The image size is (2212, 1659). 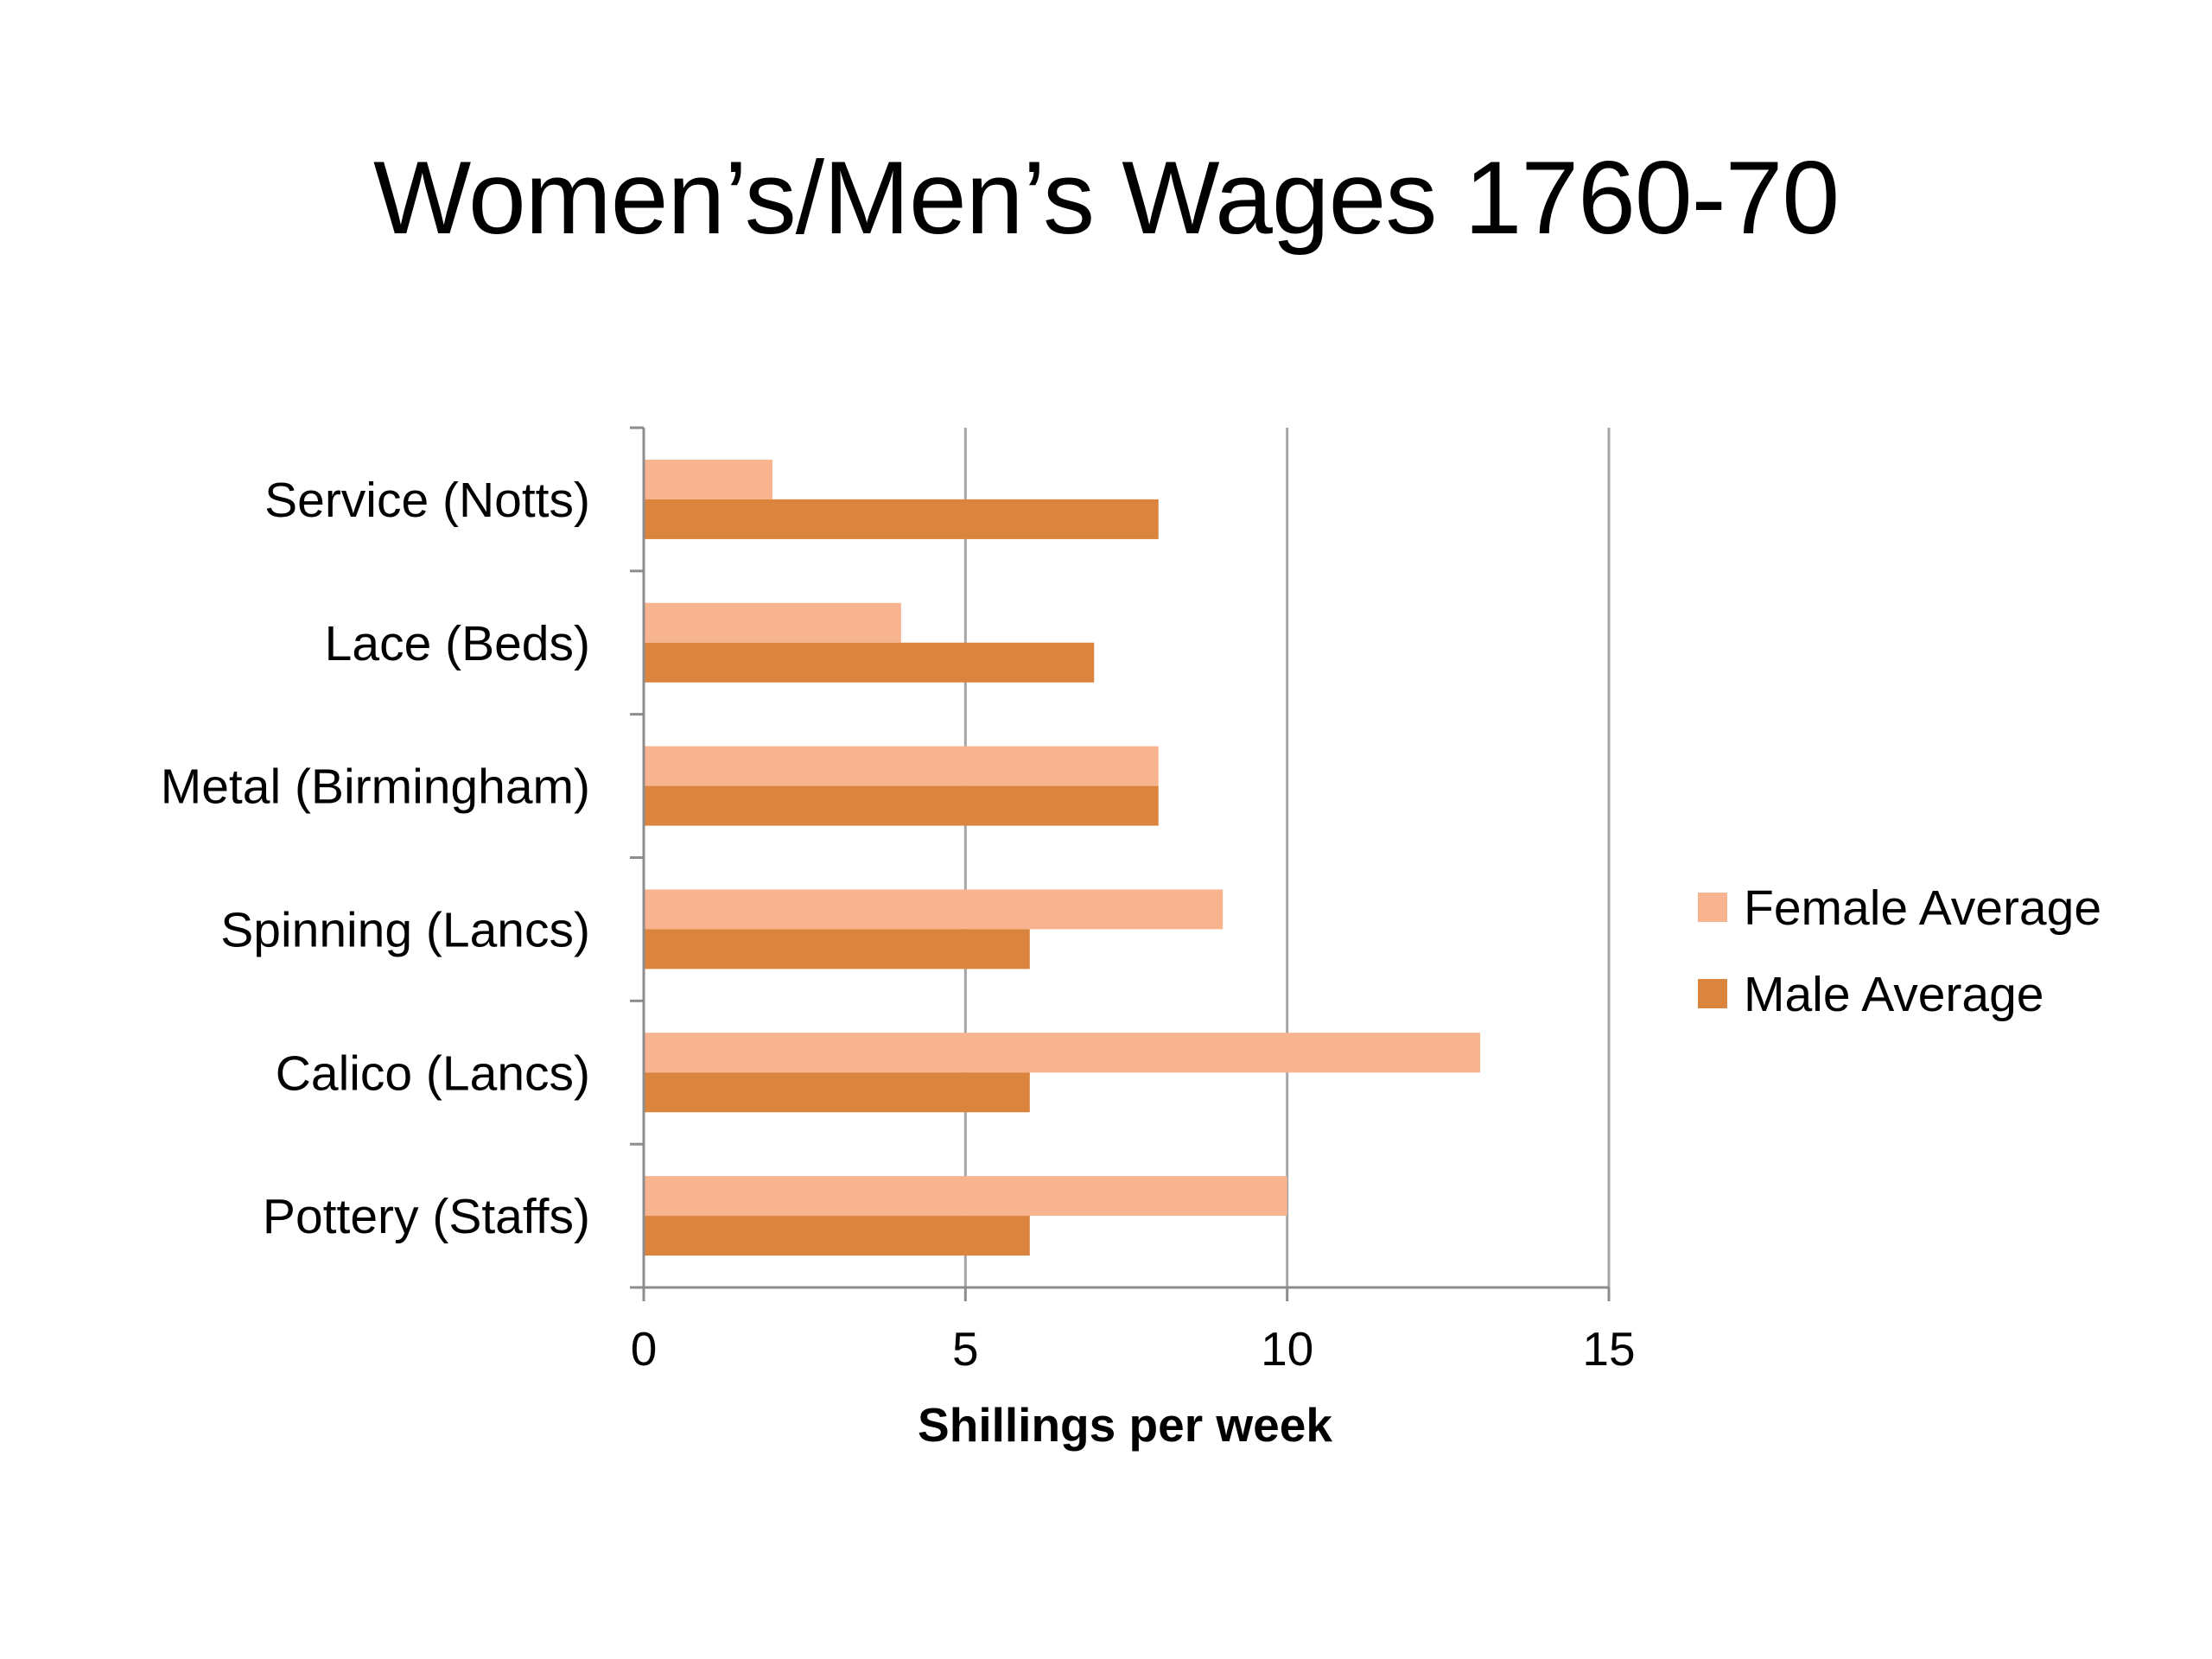 I want to click on category-label: Service (Notts), so click(x=427, y=500).